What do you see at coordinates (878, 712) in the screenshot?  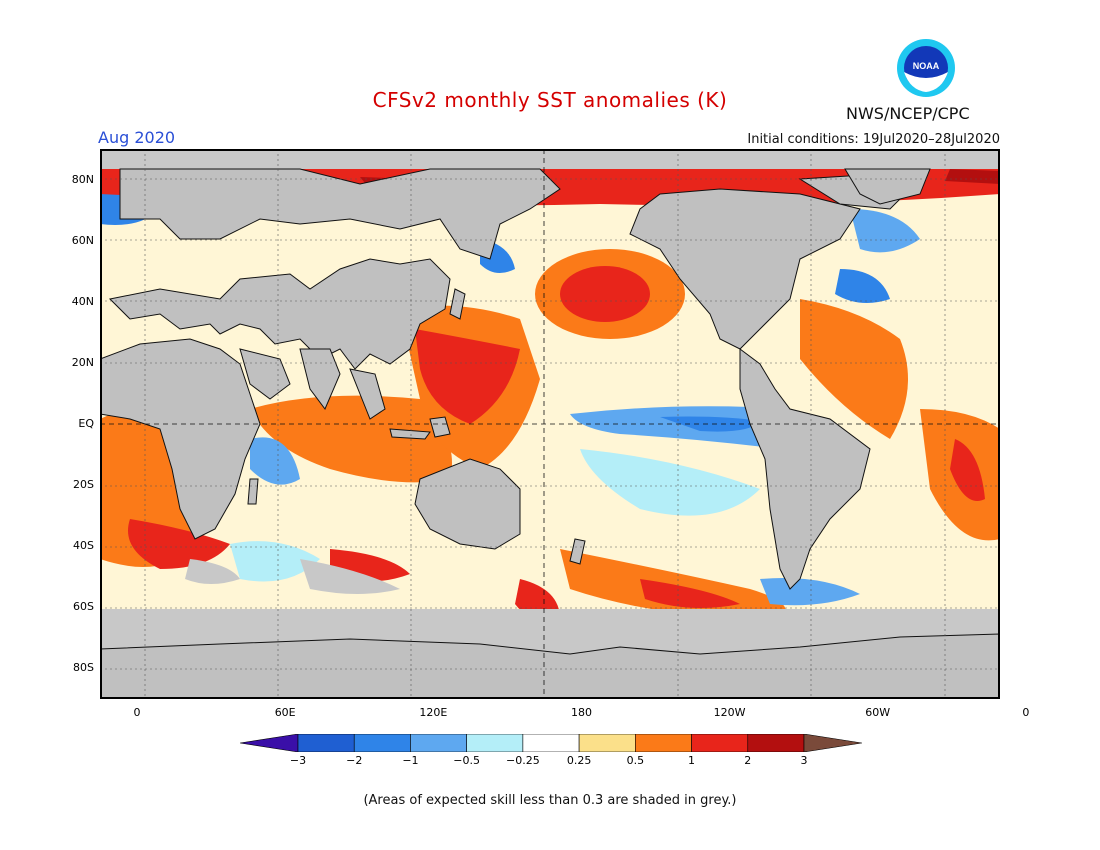 I see `lon-tick-label: 60W` at bounding box center [878, 712].